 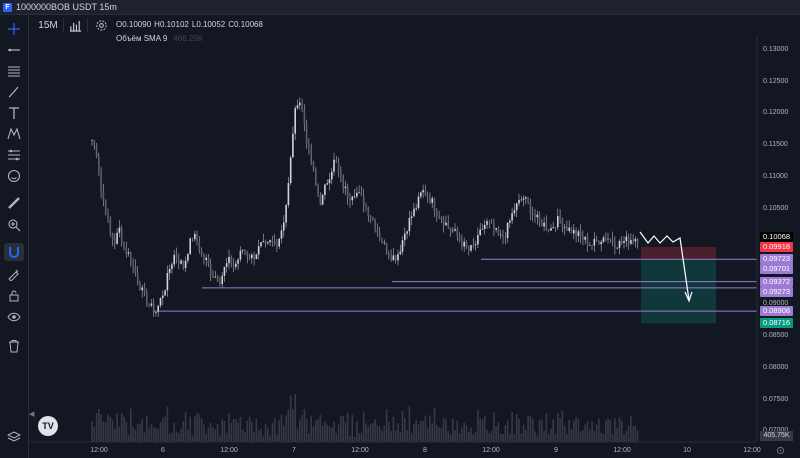 I want to click on price-tag: 0.09918, so click(x=776, y=247).